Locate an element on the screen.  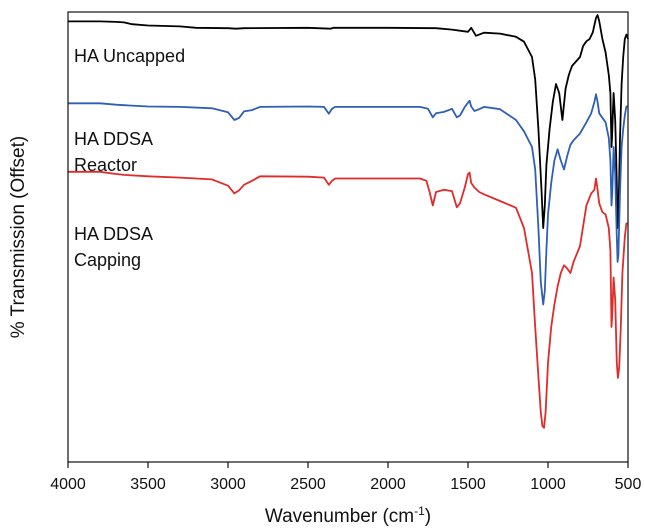
x-tick-label: 3000 is located at coordinates (228, 484).